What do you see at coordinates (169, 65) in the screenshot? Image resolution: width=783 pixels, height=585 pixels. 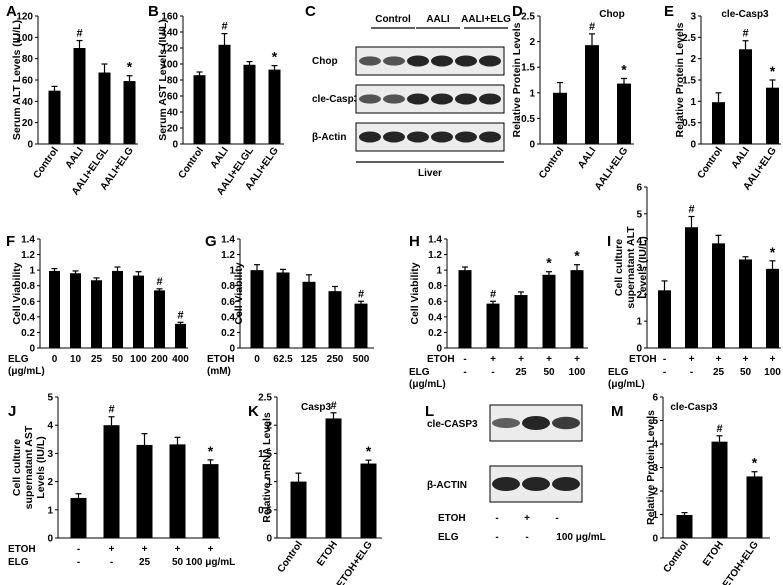 I see `y-tick-label: 100` at bounding box center [169, 65].